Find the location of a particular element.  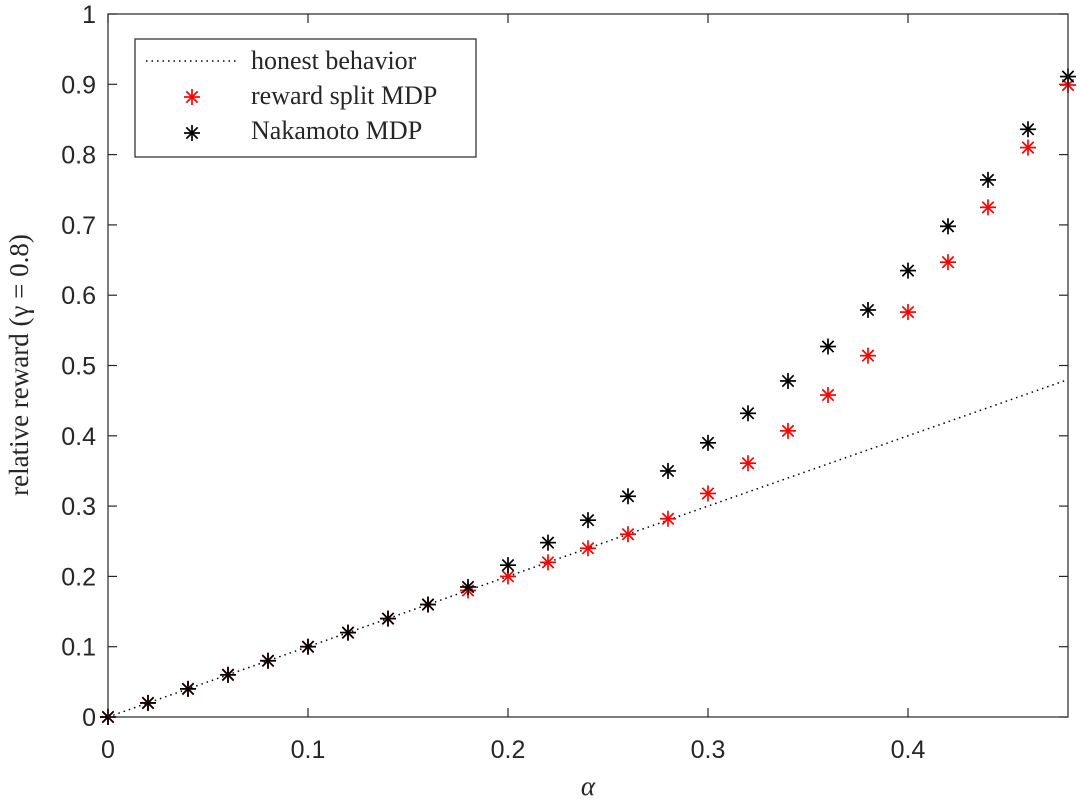

x-tick-label: 0 is located at coordinates (108, 750).